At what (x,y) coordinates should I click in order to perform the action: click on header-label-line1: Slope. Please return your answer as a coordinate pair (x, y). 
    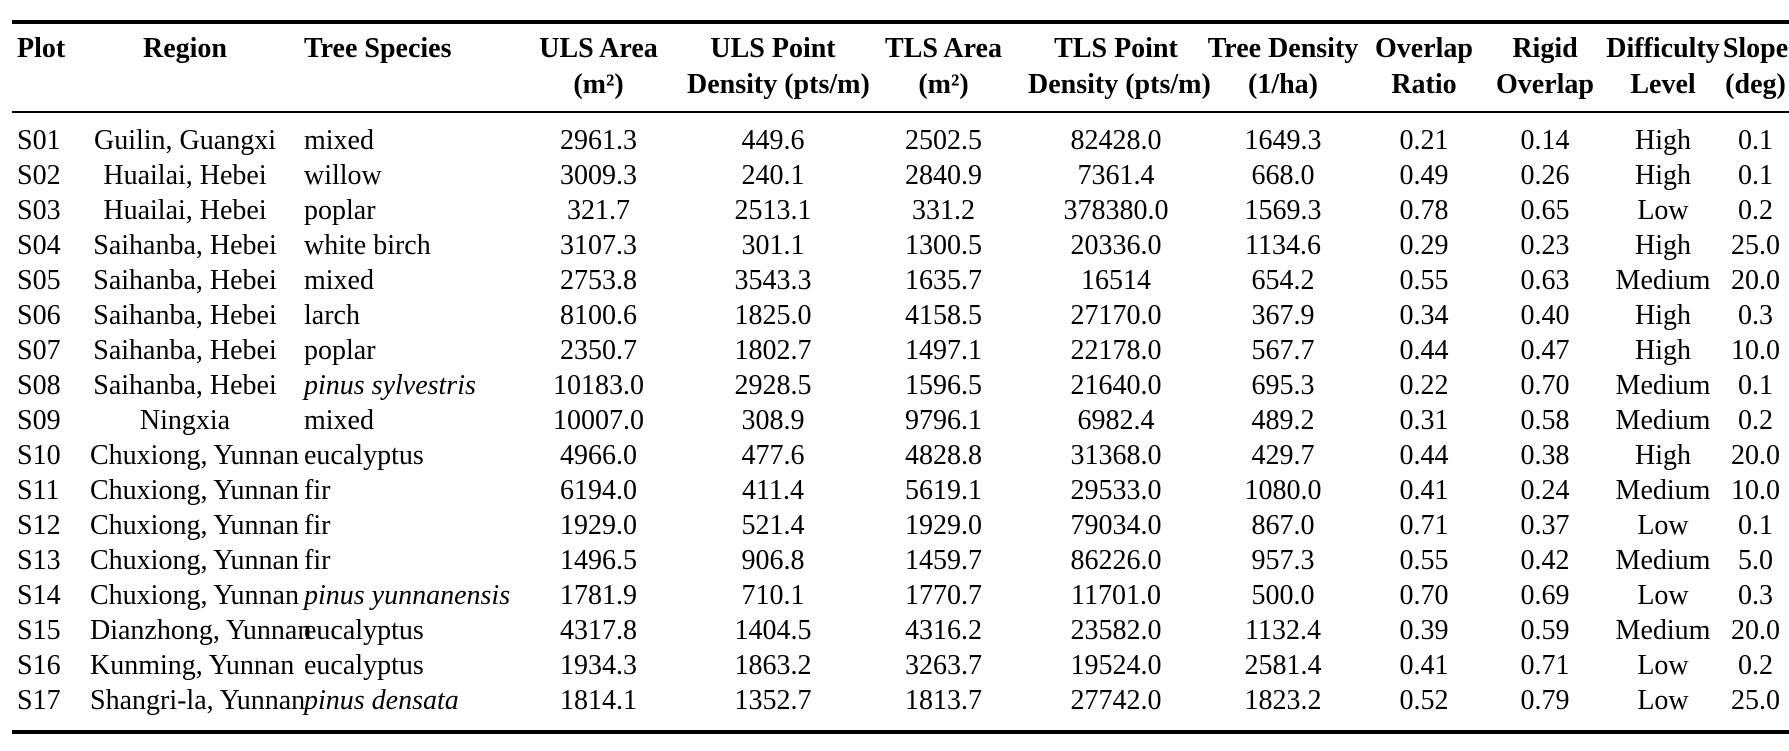
    Looking at the image, I should click on (1755, 48).